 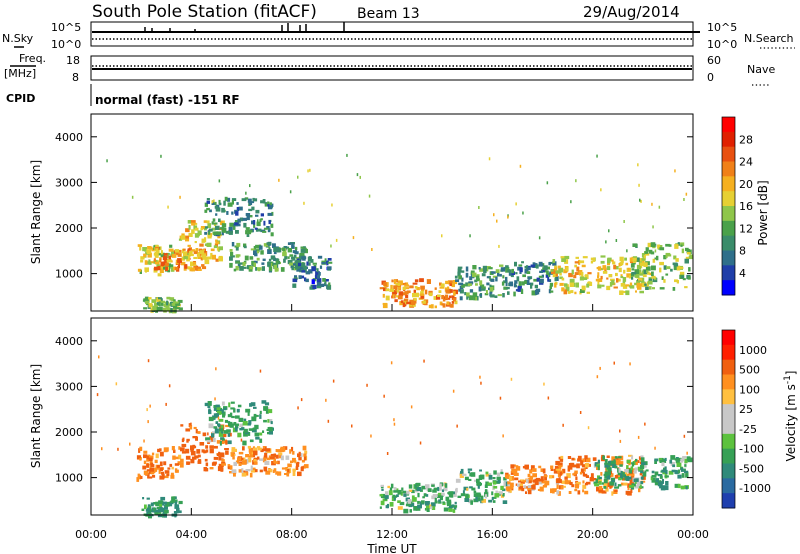 I want to click on nsearch-label: N.Search, so click(x=769, y=38).